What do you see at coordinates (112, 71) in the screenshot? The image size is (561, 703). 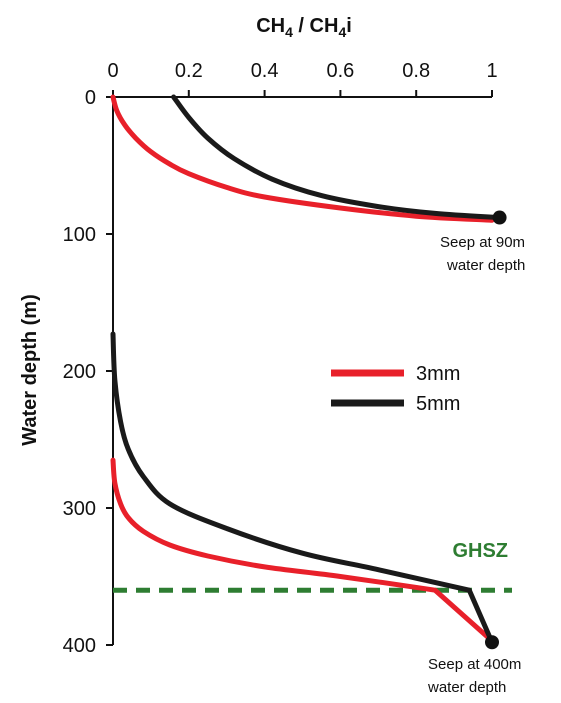 I see `x-tick-label: 0` at bounding box center [112, 71].